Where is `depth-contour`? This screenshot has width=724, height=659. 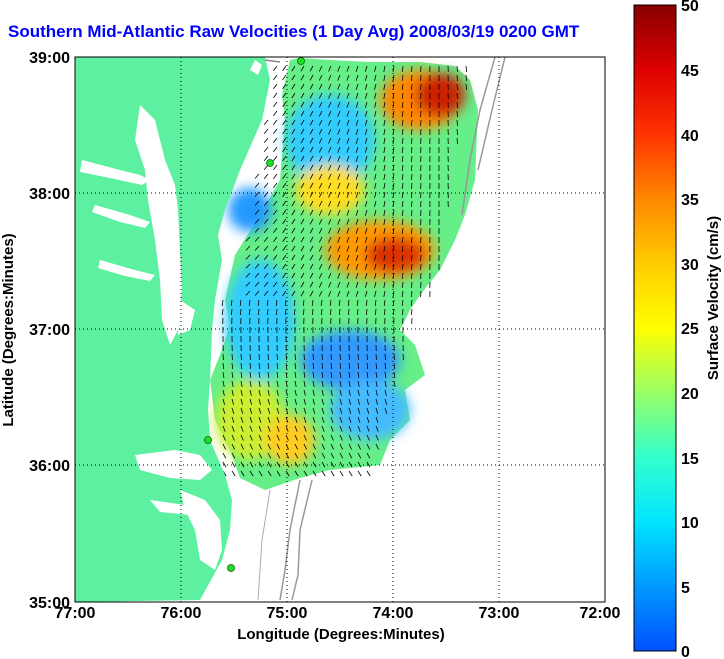 depth-contour is located at coordinates (478, 136).